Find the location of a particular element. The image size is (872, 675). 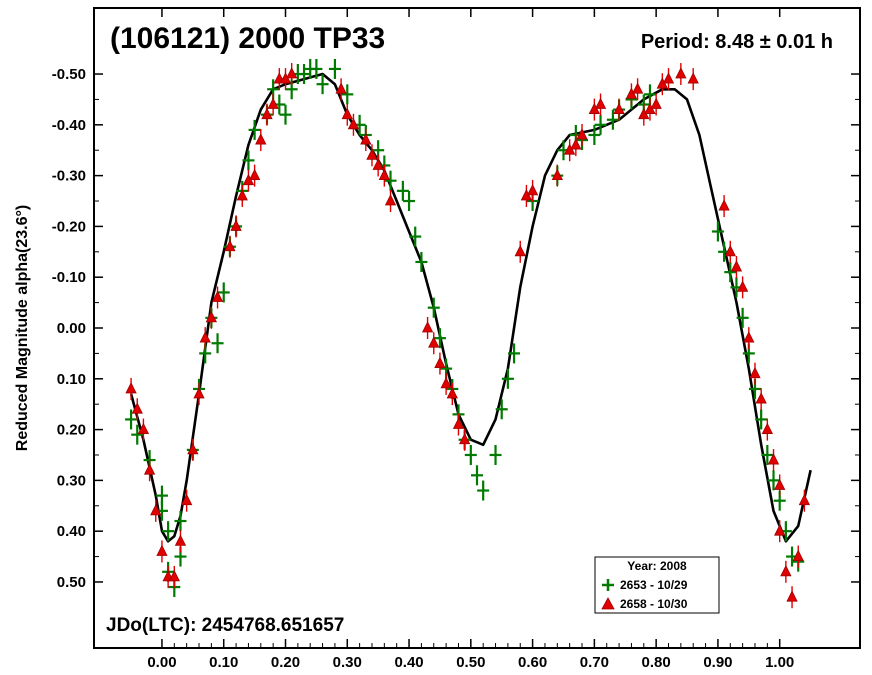

x-tick-label: 0.90 is located at coordinates (717, 662).